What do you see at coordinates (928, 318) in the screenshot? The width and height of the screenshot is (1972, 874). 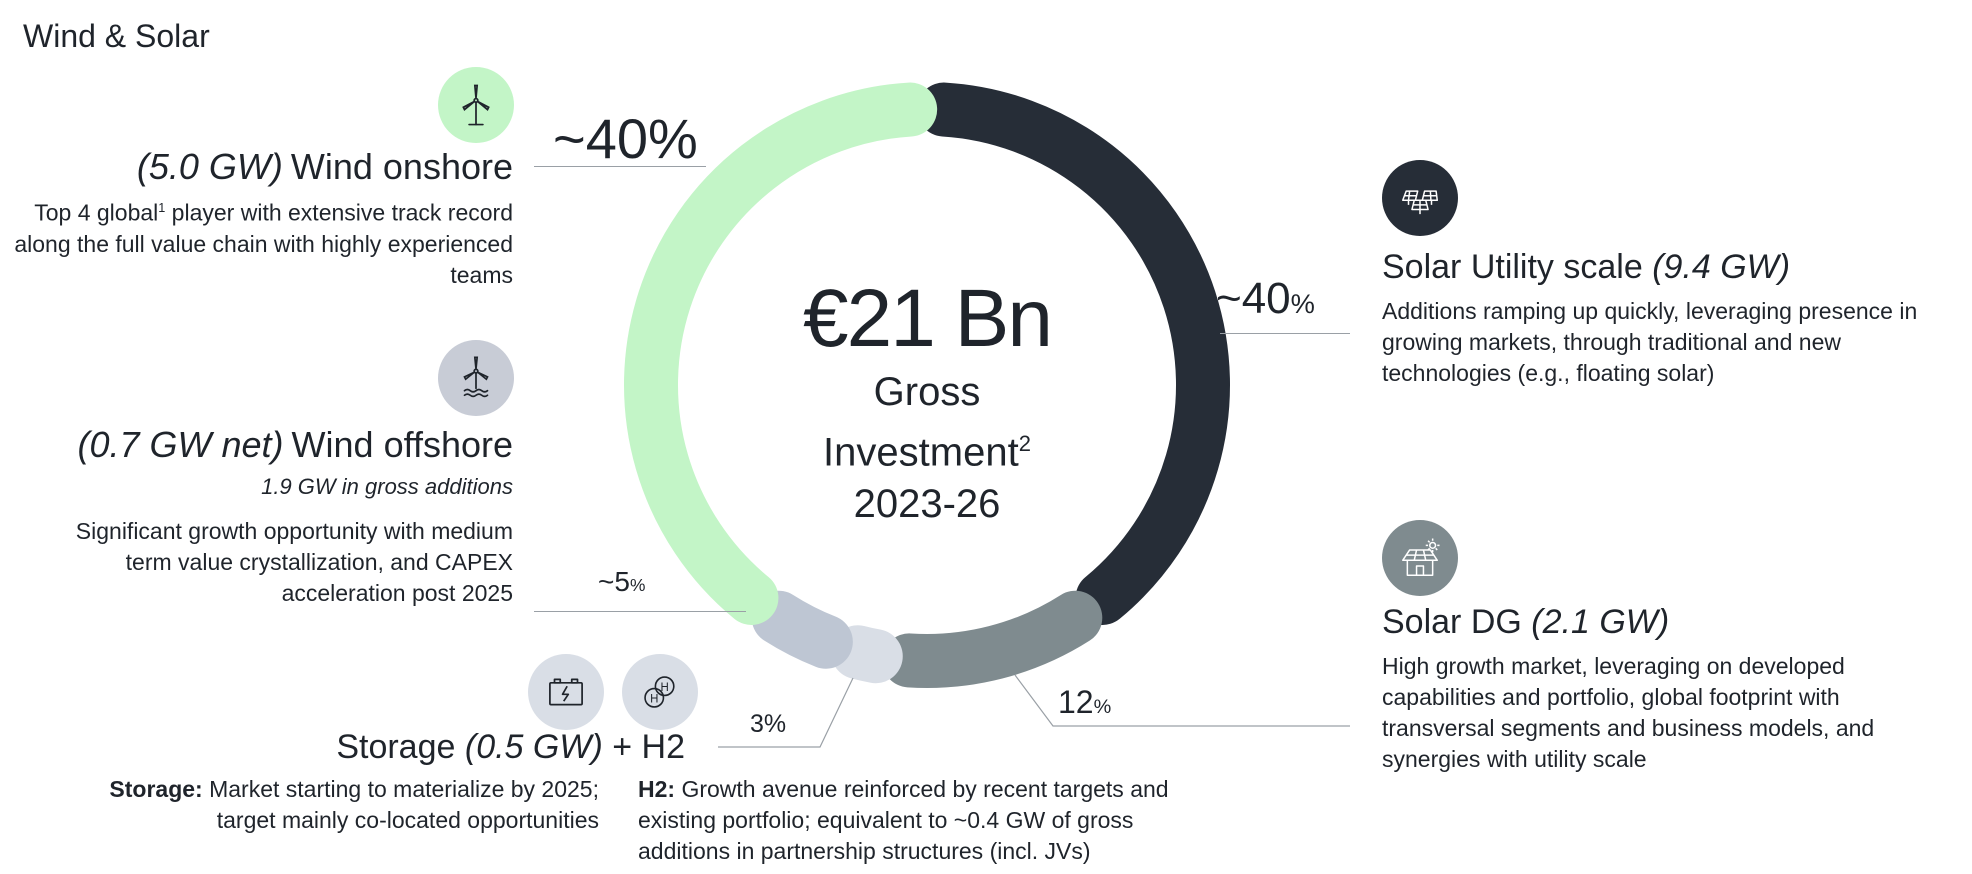 I see `total-amount: €21 Bn` at bounding box center [928, 318].